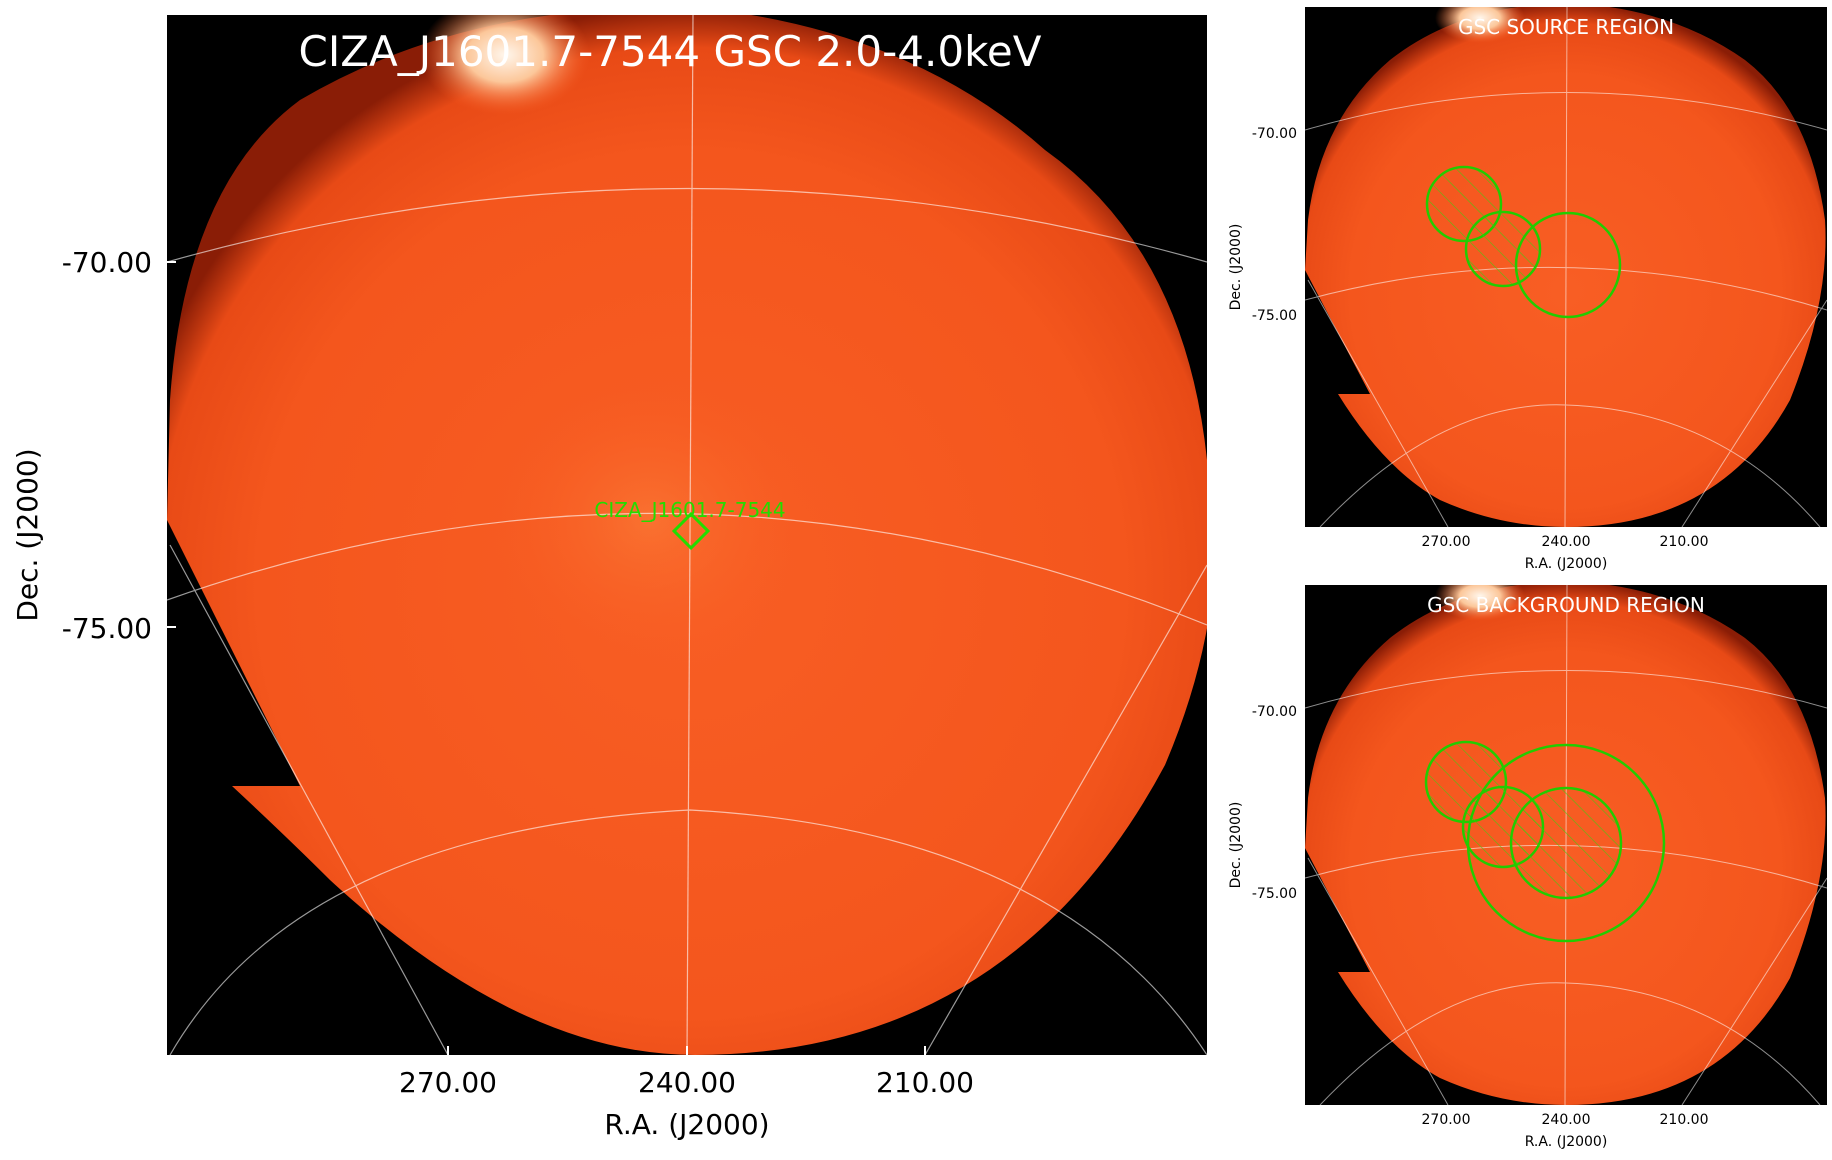 The width and height of the screenshot is (1832, 1160). Describe the element at coordinates (670, 51) in the screenshot. I see `main-title: CIZA_J1601.7-7544 GSC 2.0-4.0keV` at that location.